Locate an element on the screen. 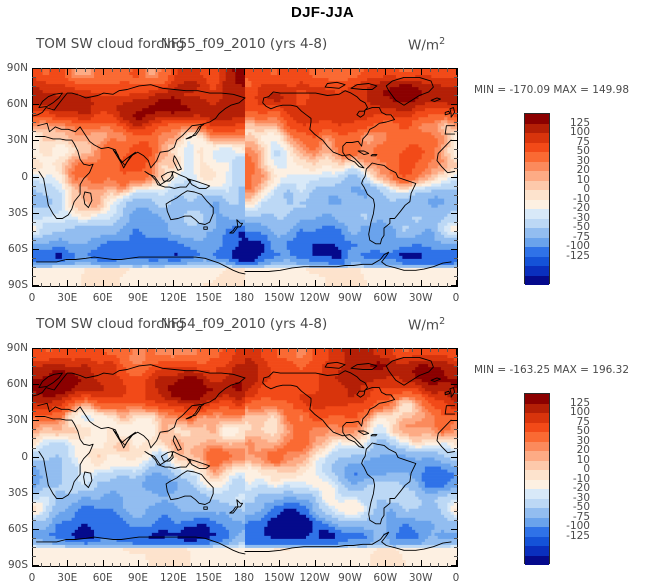 The image size is (645, 586). colorbar-tick-label: 125 is located at coordinates (579, 402).